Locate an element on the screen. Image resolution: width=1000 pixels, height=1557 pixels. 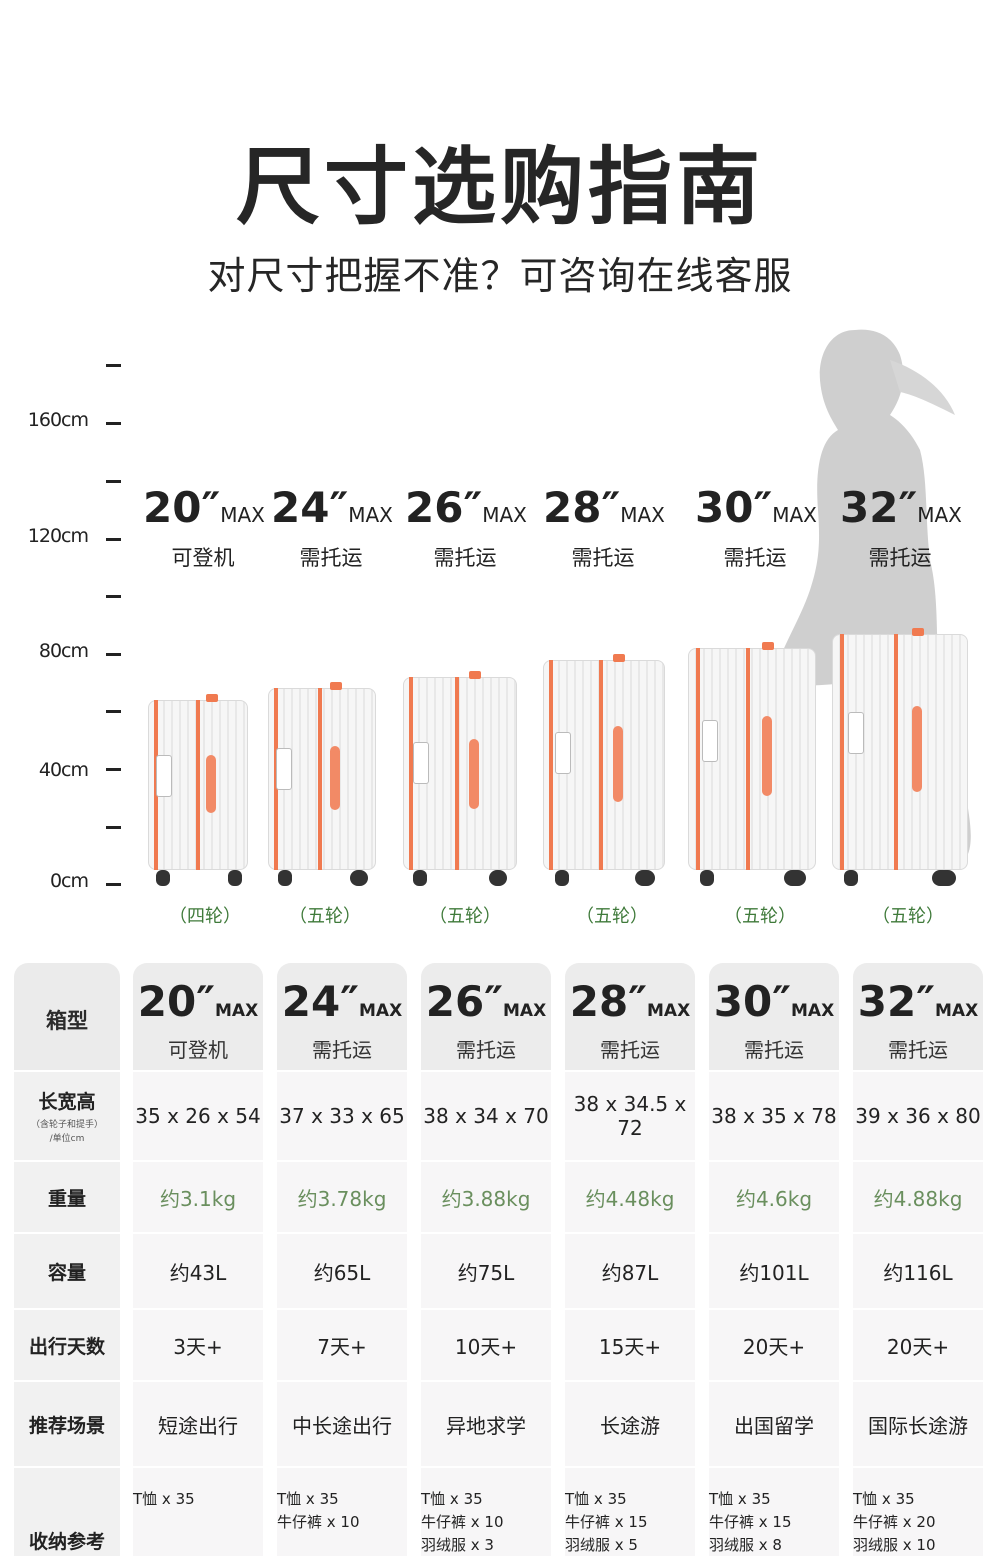
row-label-days: 出行天数 is located at coordinates (67, 1344).